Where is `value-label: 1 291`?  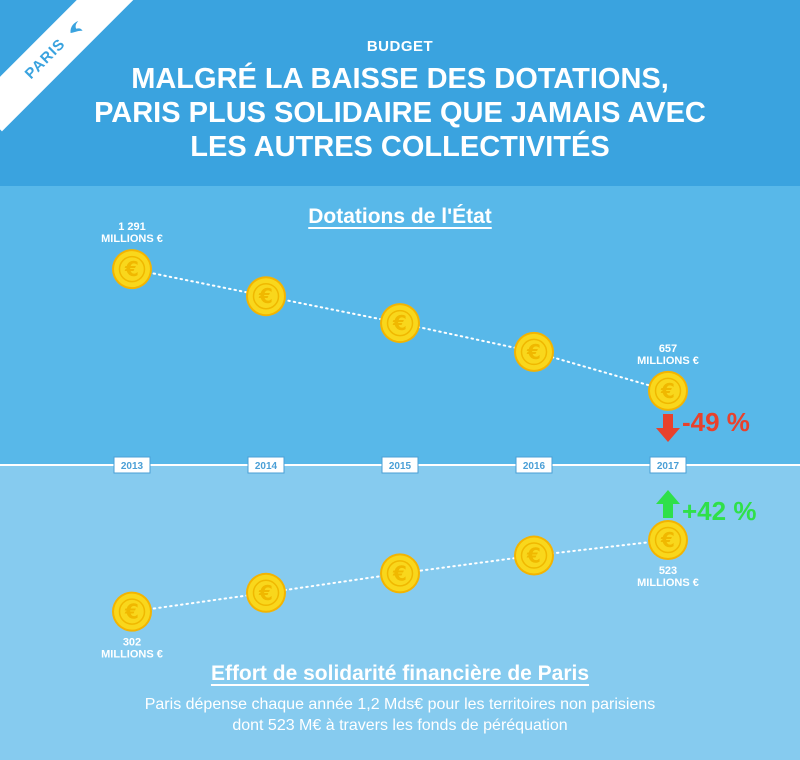 value-label: 1 291 is located at coordinates (132, 227).